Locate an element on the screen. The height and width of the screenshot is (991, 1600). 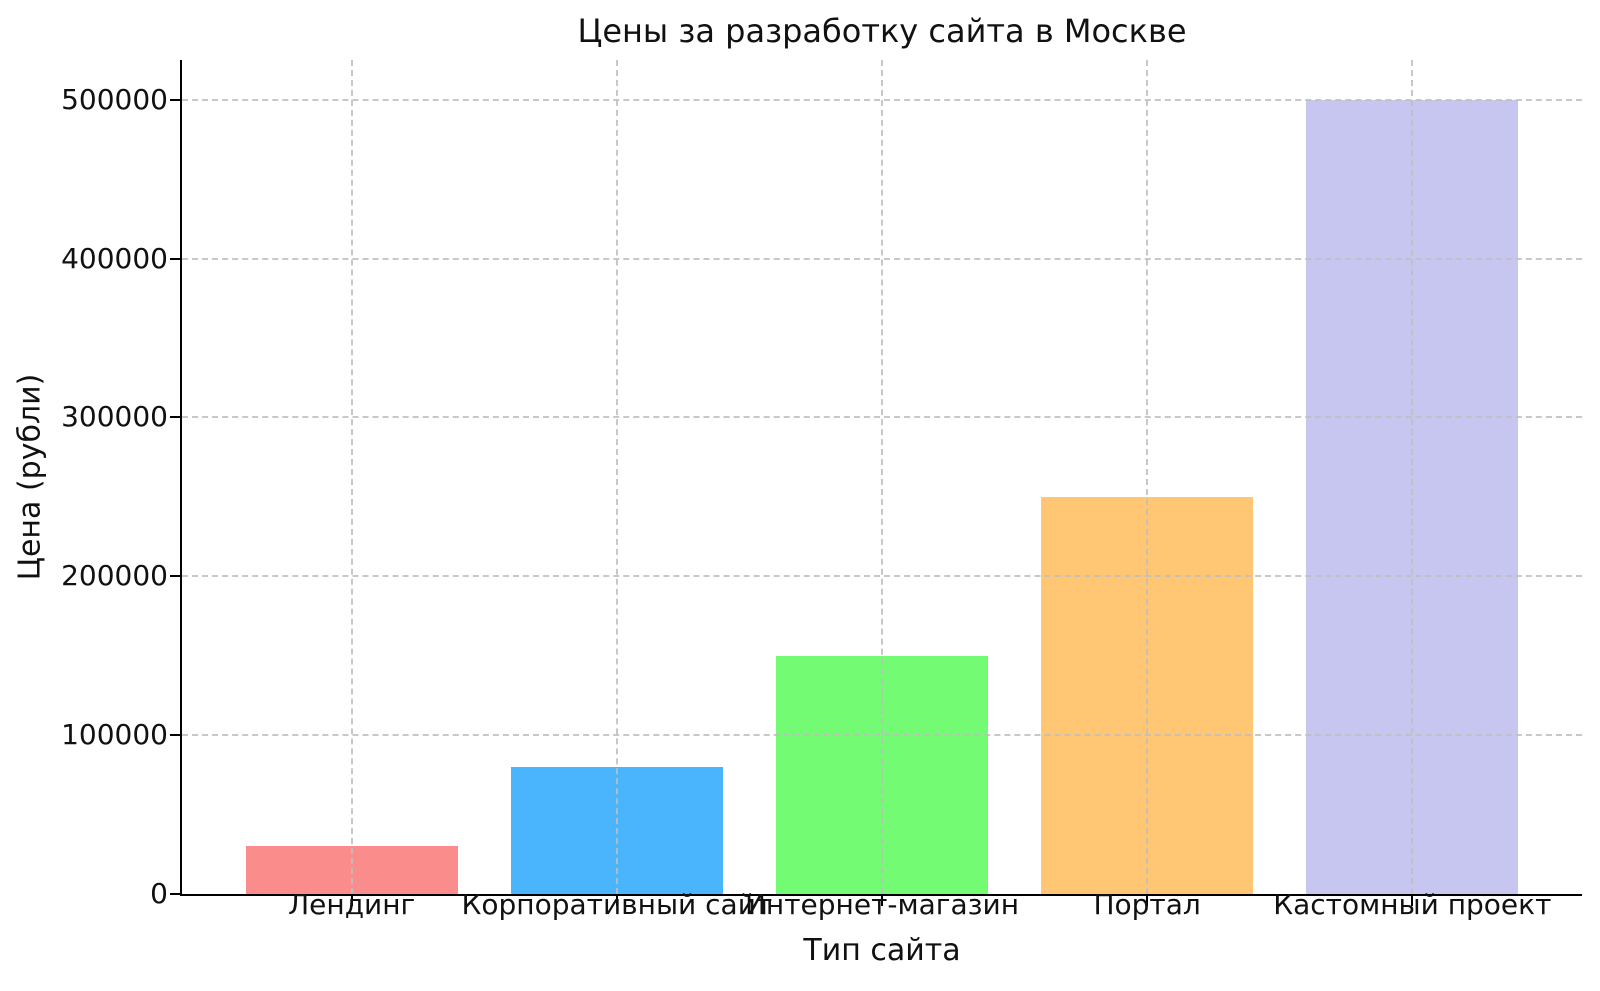
x-tick-label: Портал is located at coordinates (1147, 904).